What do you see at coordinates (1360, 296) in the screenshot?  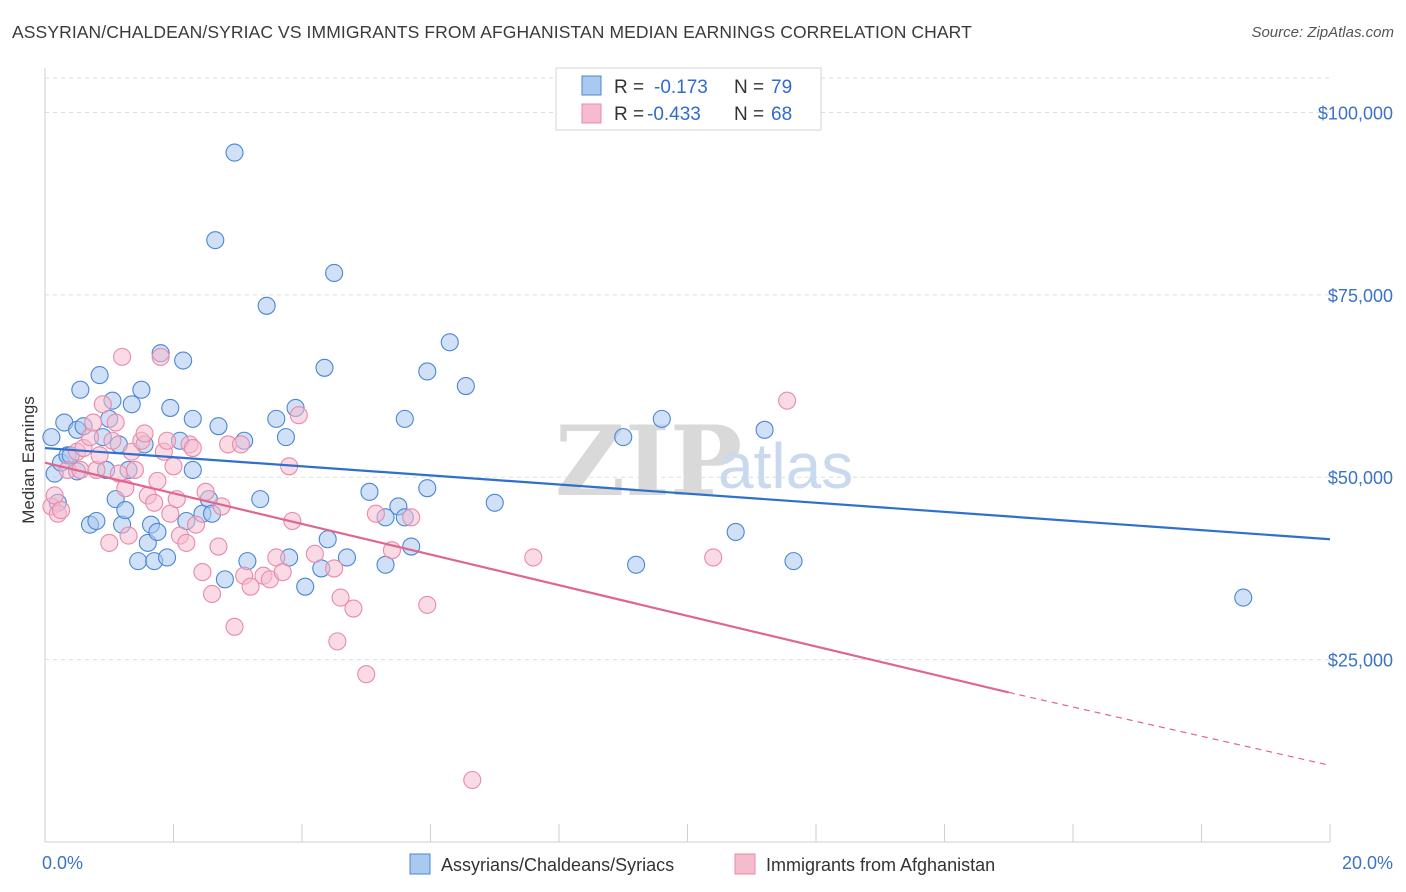 I see `y-tick-label: $75,000` at bounding box center [1360, 296].